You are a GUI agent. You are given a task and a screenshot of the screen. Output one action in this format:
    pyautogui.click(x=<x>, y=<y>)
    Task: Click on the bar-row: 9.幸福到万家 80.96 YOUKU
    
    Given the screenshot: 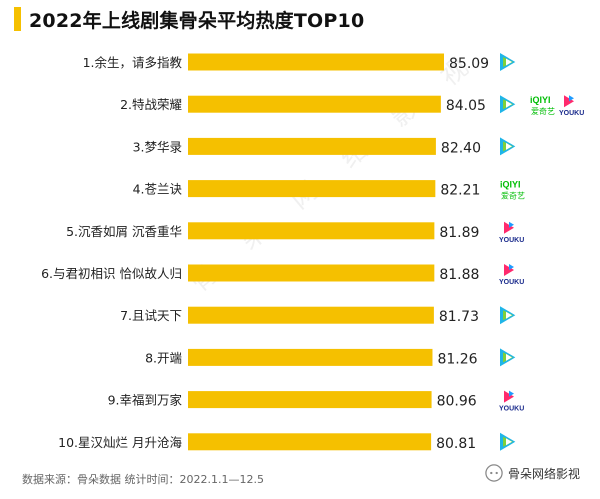 What is the action you would take?
    pyautogui.click(x=316, y=401)
    